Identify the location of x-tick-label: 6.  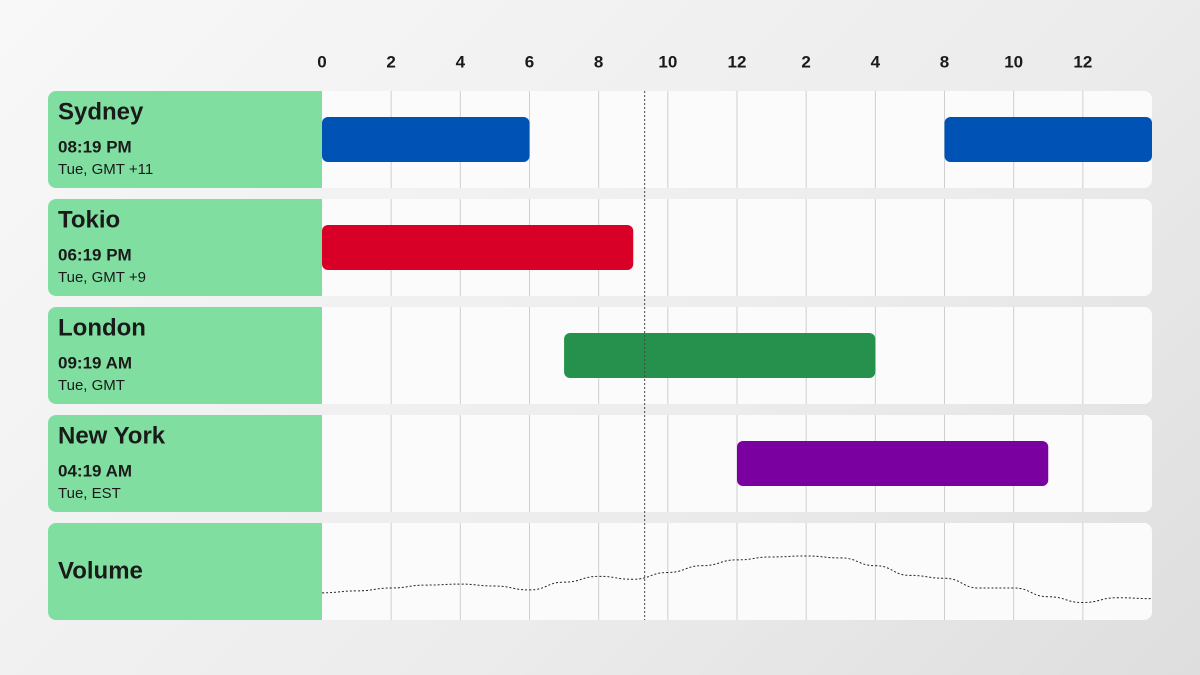
(529, 61).